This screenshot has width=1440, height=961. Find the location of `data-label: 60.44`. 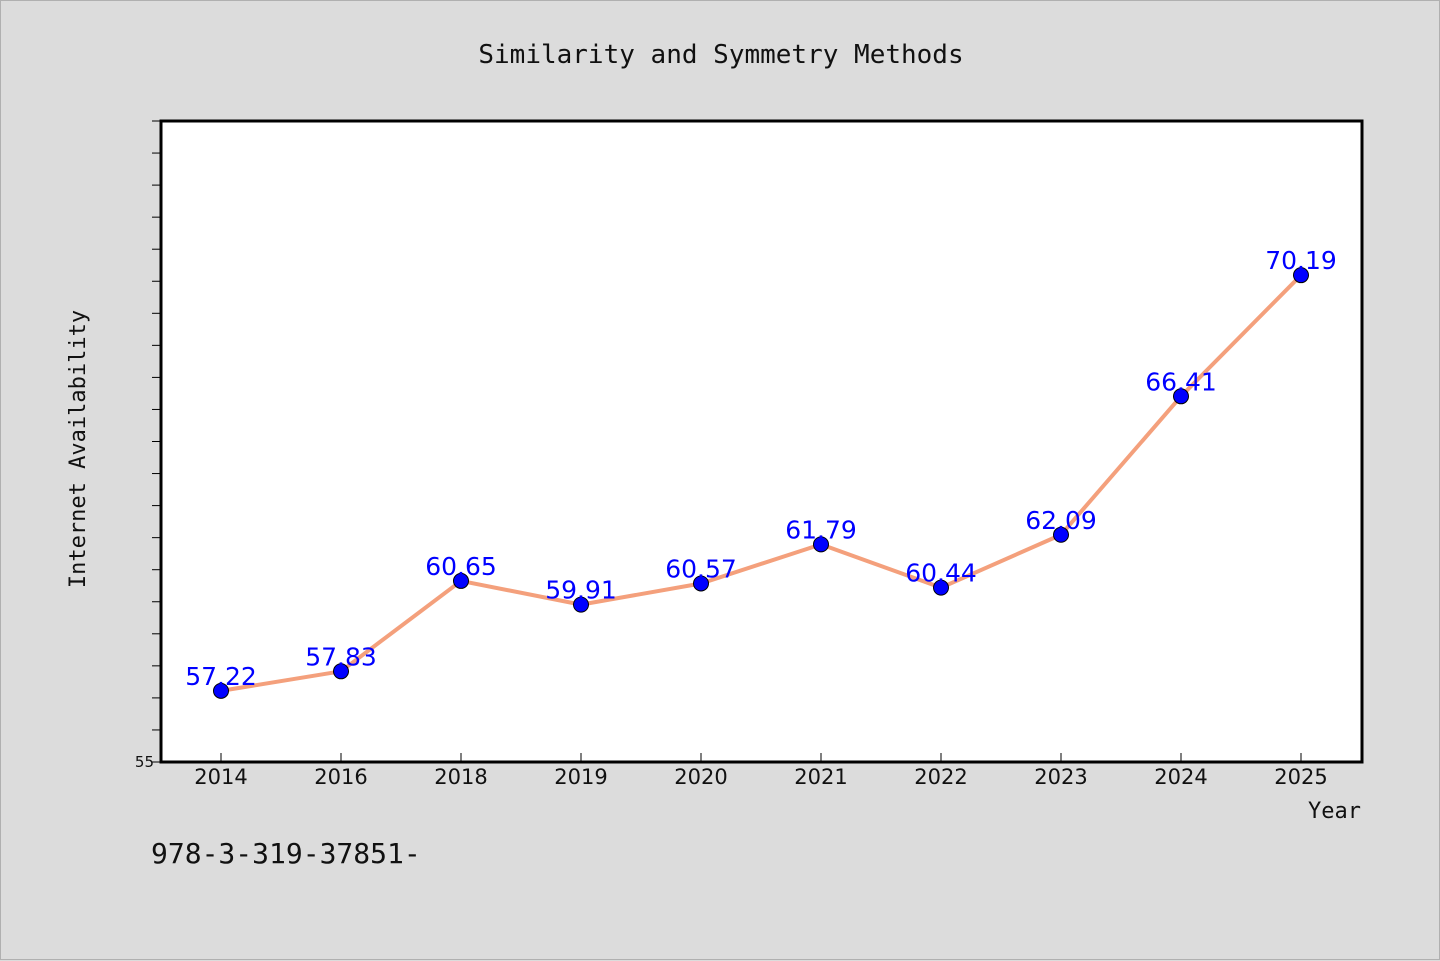

data-label: 60.44 is located at coordinates (941, 573).